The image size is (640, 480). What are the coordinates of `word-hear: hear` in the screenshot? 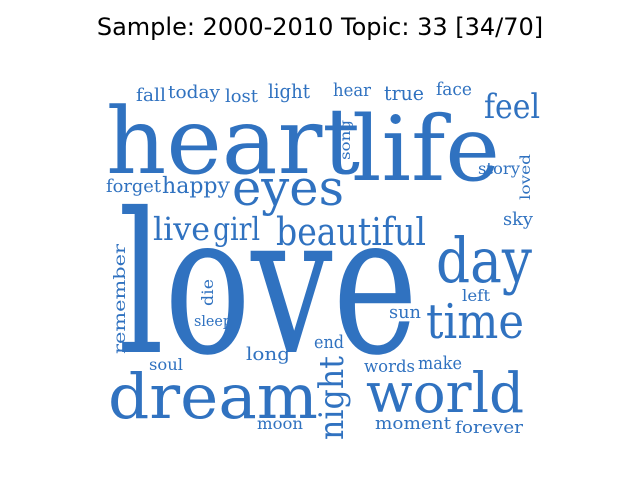 It's located at (352, 90).